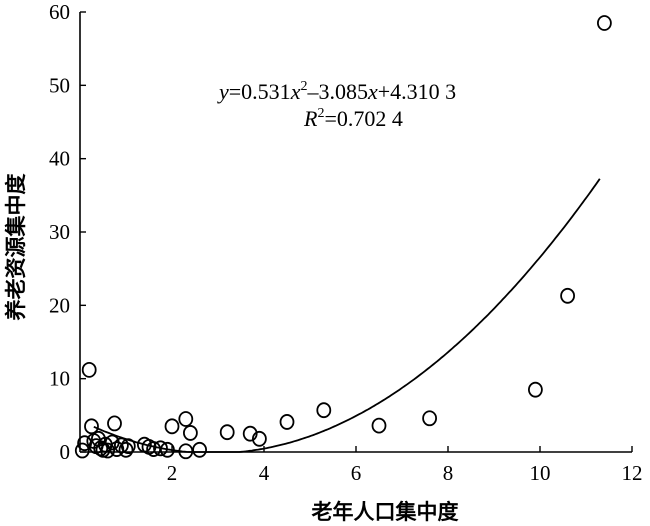  What do you see at coordinates (385, 512) in the screenshot?
I see `x-axis-title: 老年人口集中度` at bounding box center [385, 512].